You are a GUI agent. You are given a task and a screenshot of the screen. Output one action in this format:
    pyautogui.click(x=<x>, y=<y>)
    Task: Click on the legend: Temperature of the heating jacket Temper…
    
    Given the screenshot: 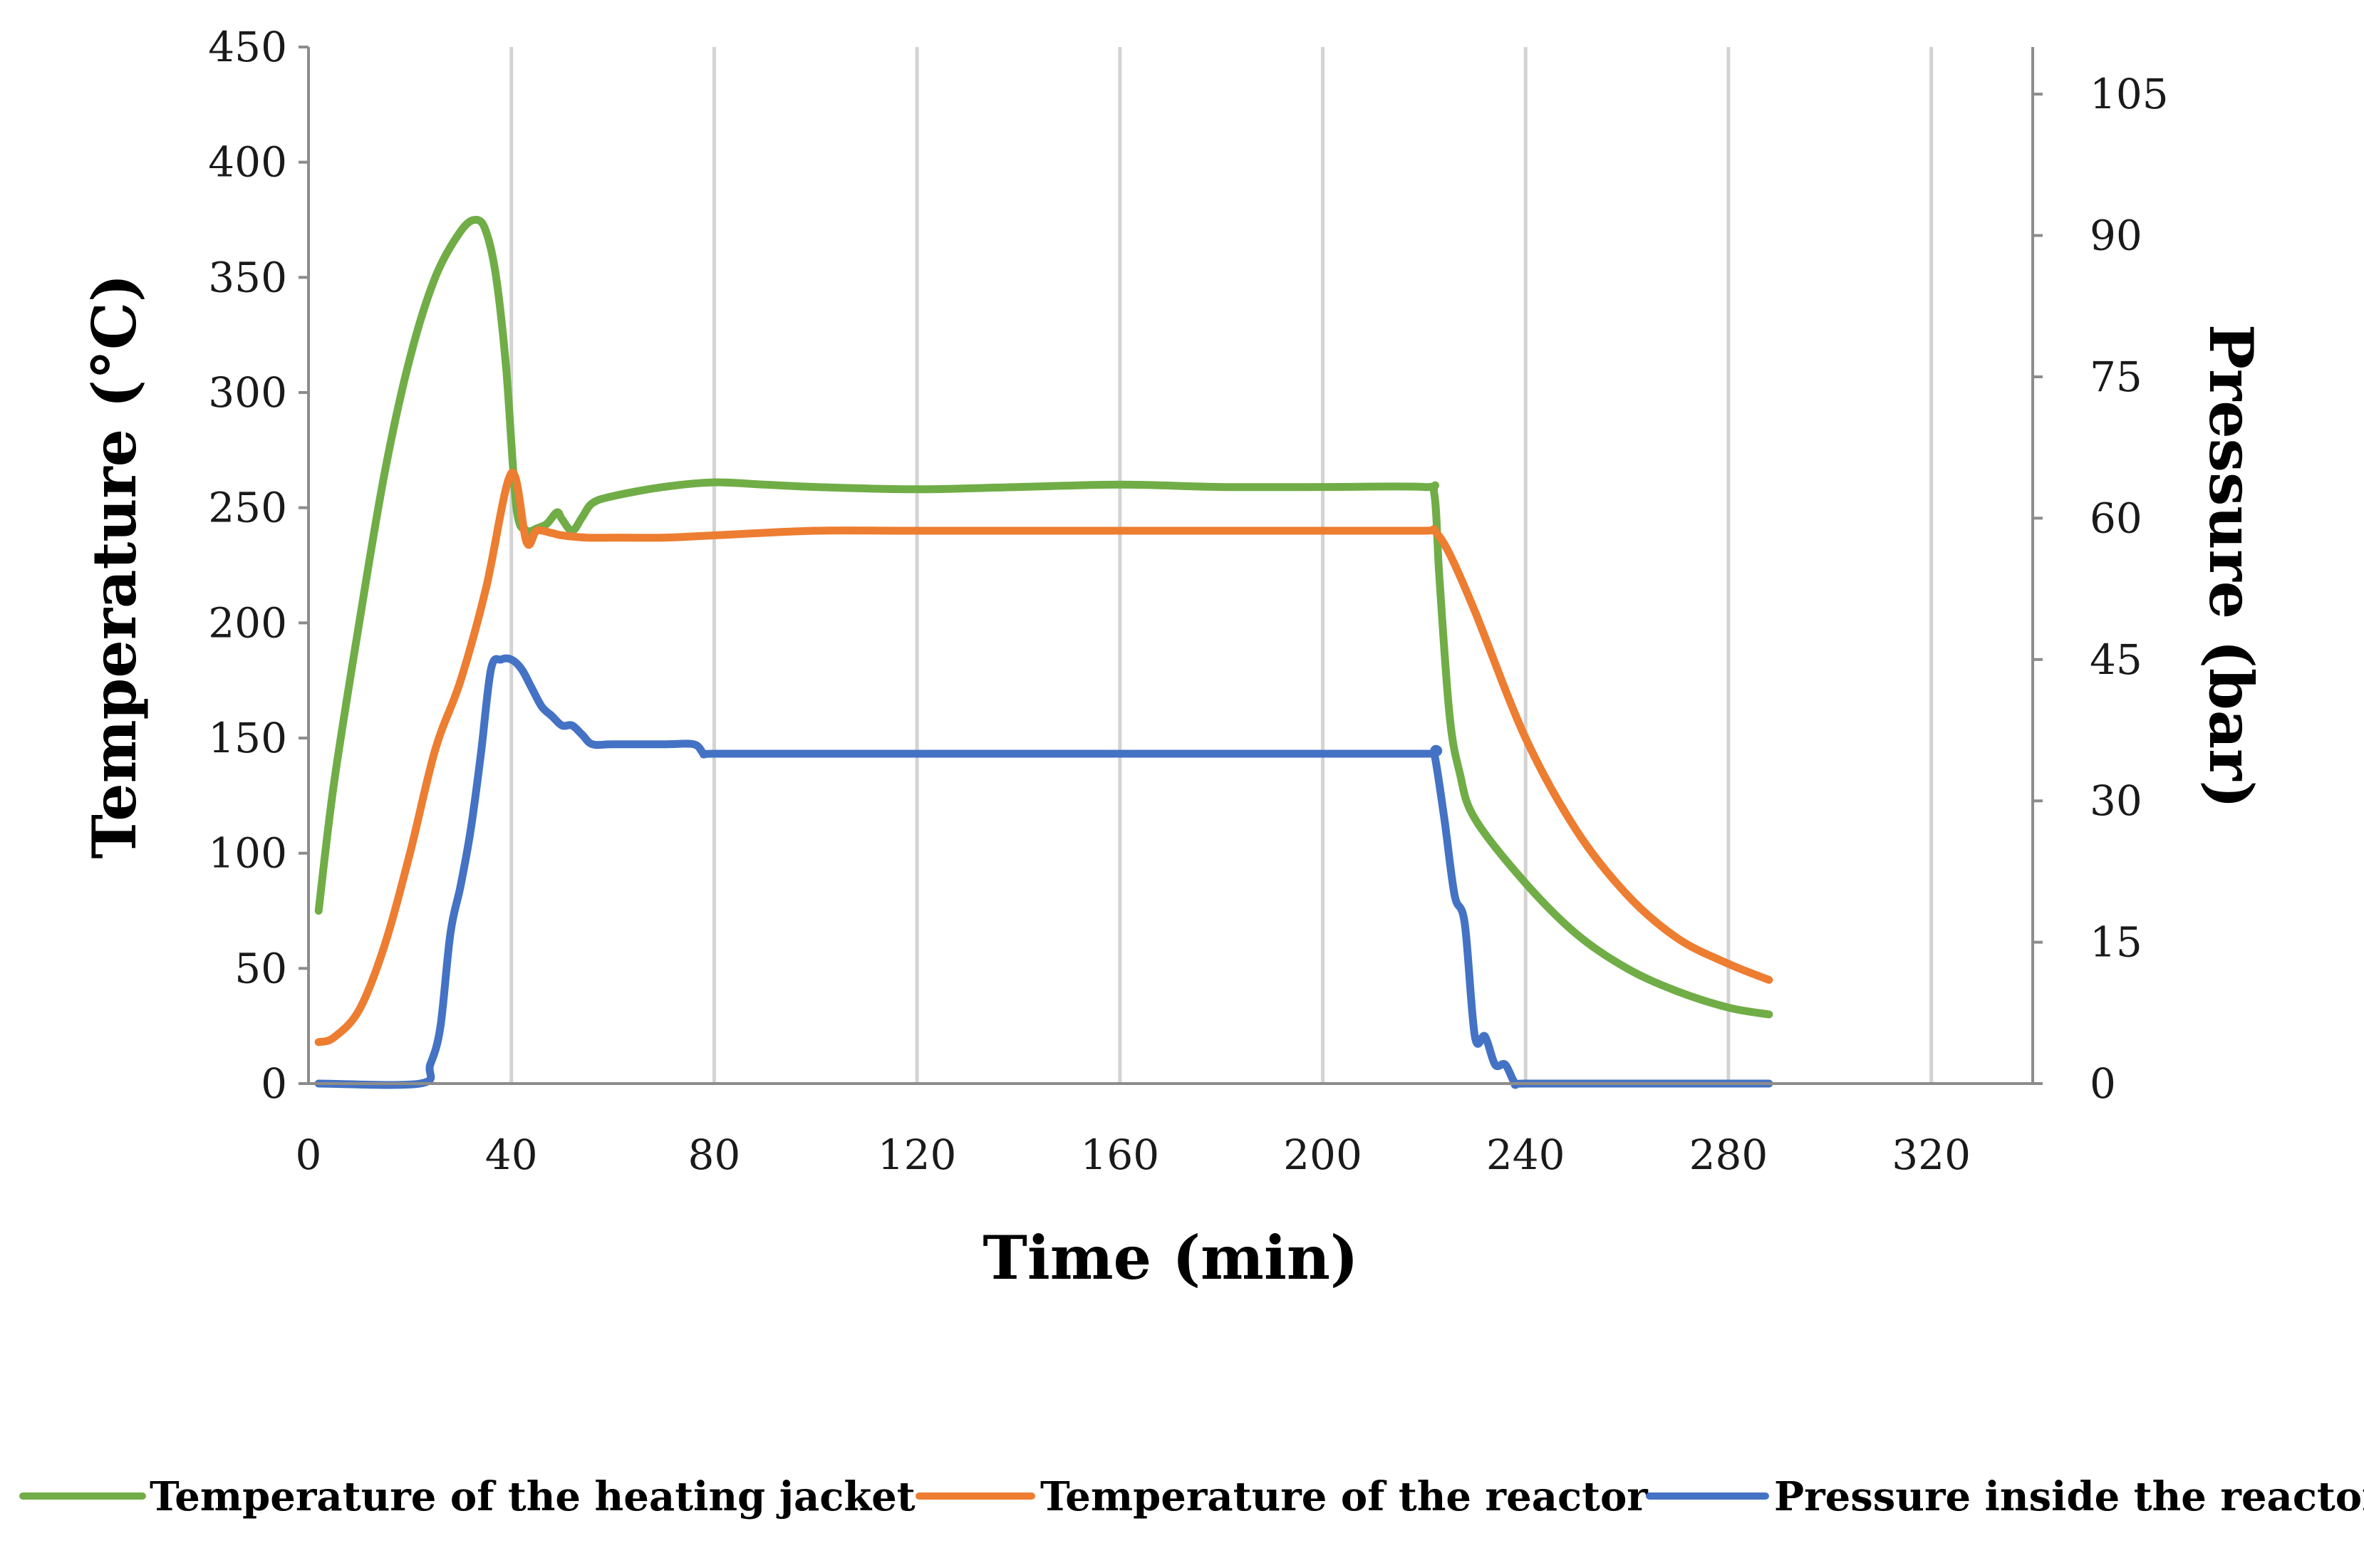 What is the action you would take?
    pyautogui.click(x=1191, y=1496)
    